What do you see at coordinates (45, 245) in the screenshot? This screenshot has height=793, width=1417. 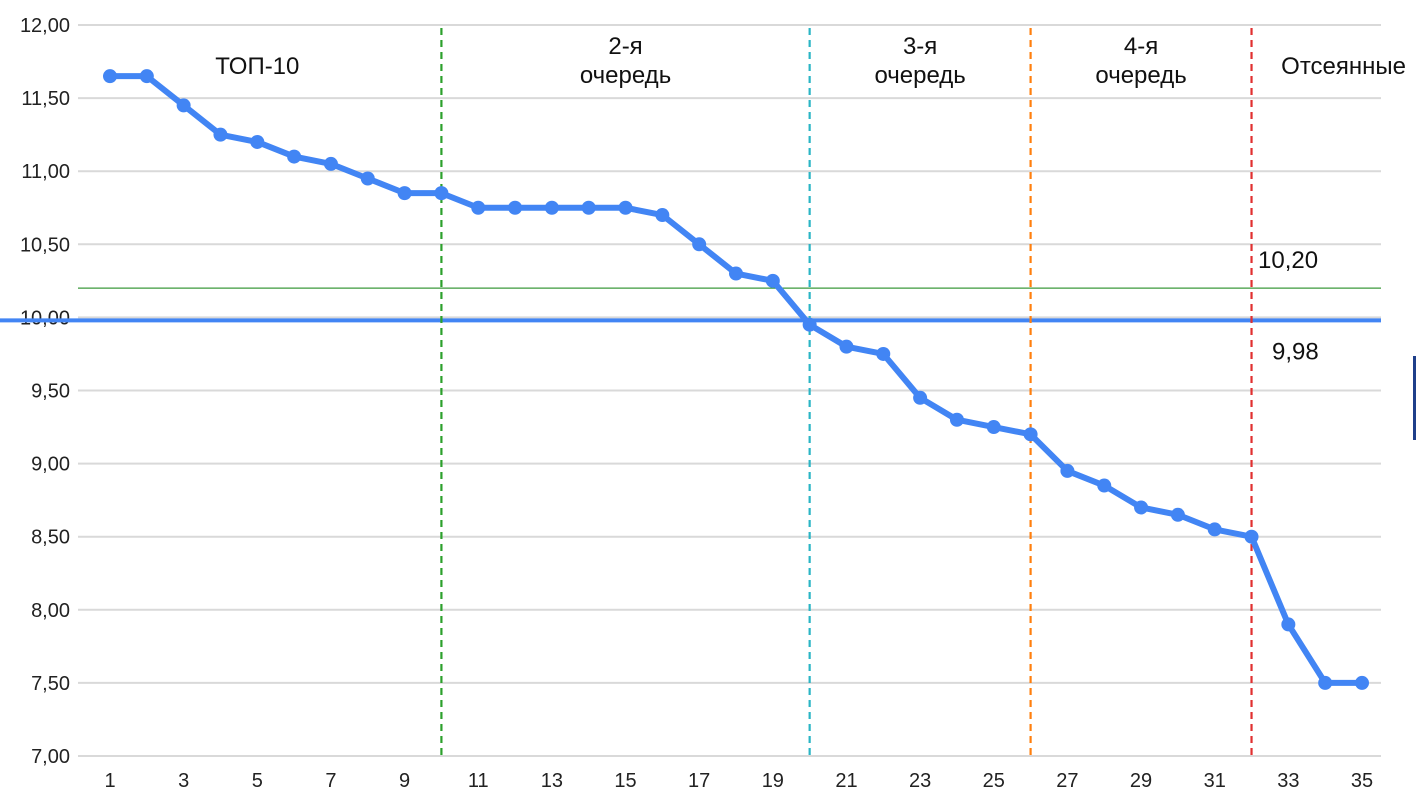 I see `y-tick-label: 10,50` at bounding box center [45, 245].